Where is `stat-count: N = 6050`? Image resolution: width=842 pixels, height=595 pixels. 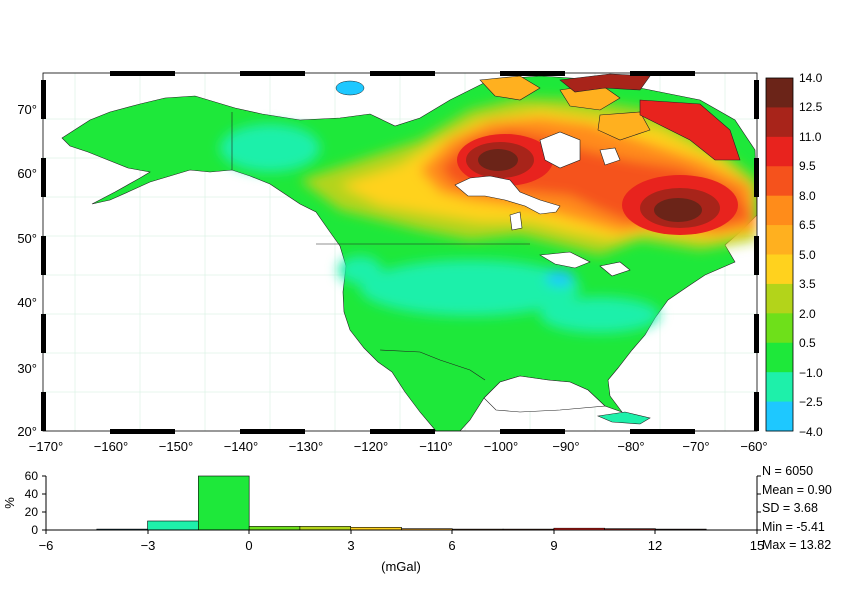 stat-count: N = 6050 is located at coordinates (788, 471).